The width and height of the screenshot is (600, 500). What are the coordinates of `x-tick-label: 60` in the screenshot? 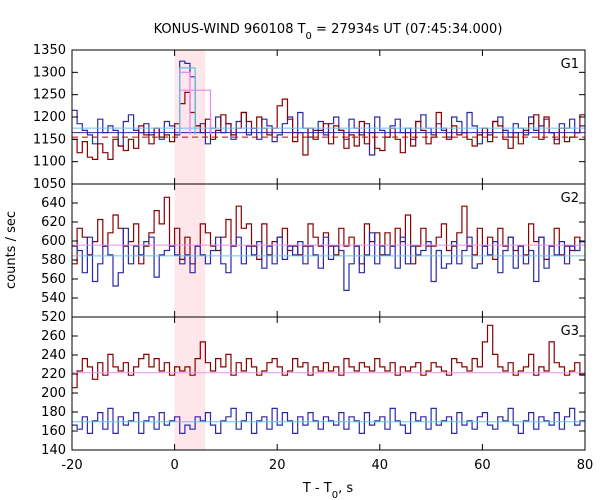 It's located at (482, 465).